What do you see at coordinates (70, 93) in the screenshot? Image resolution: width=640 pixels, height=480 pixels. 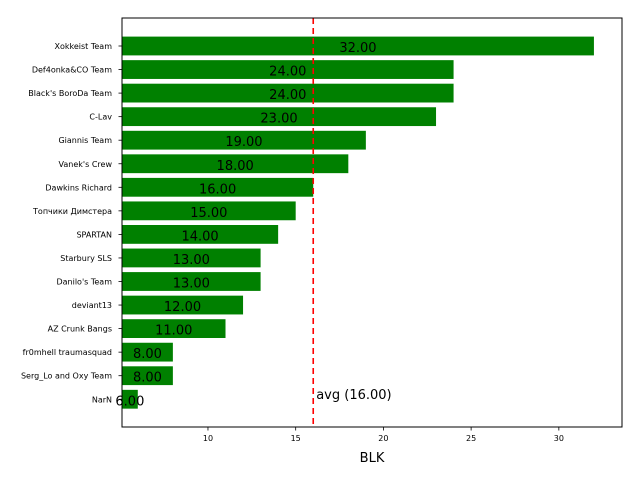 I see `y-tick-label: Black's BoroDa Team` at bounding box center [70, 93].